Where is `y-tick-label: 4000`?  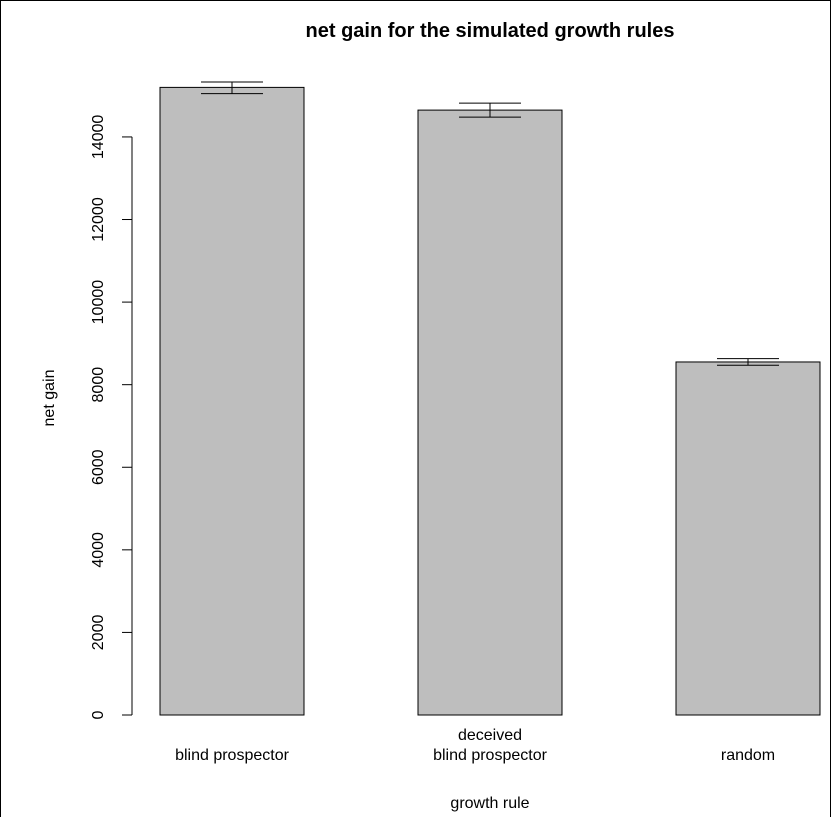
y-tick-label: 4000 is located at coordinates (98, 550).